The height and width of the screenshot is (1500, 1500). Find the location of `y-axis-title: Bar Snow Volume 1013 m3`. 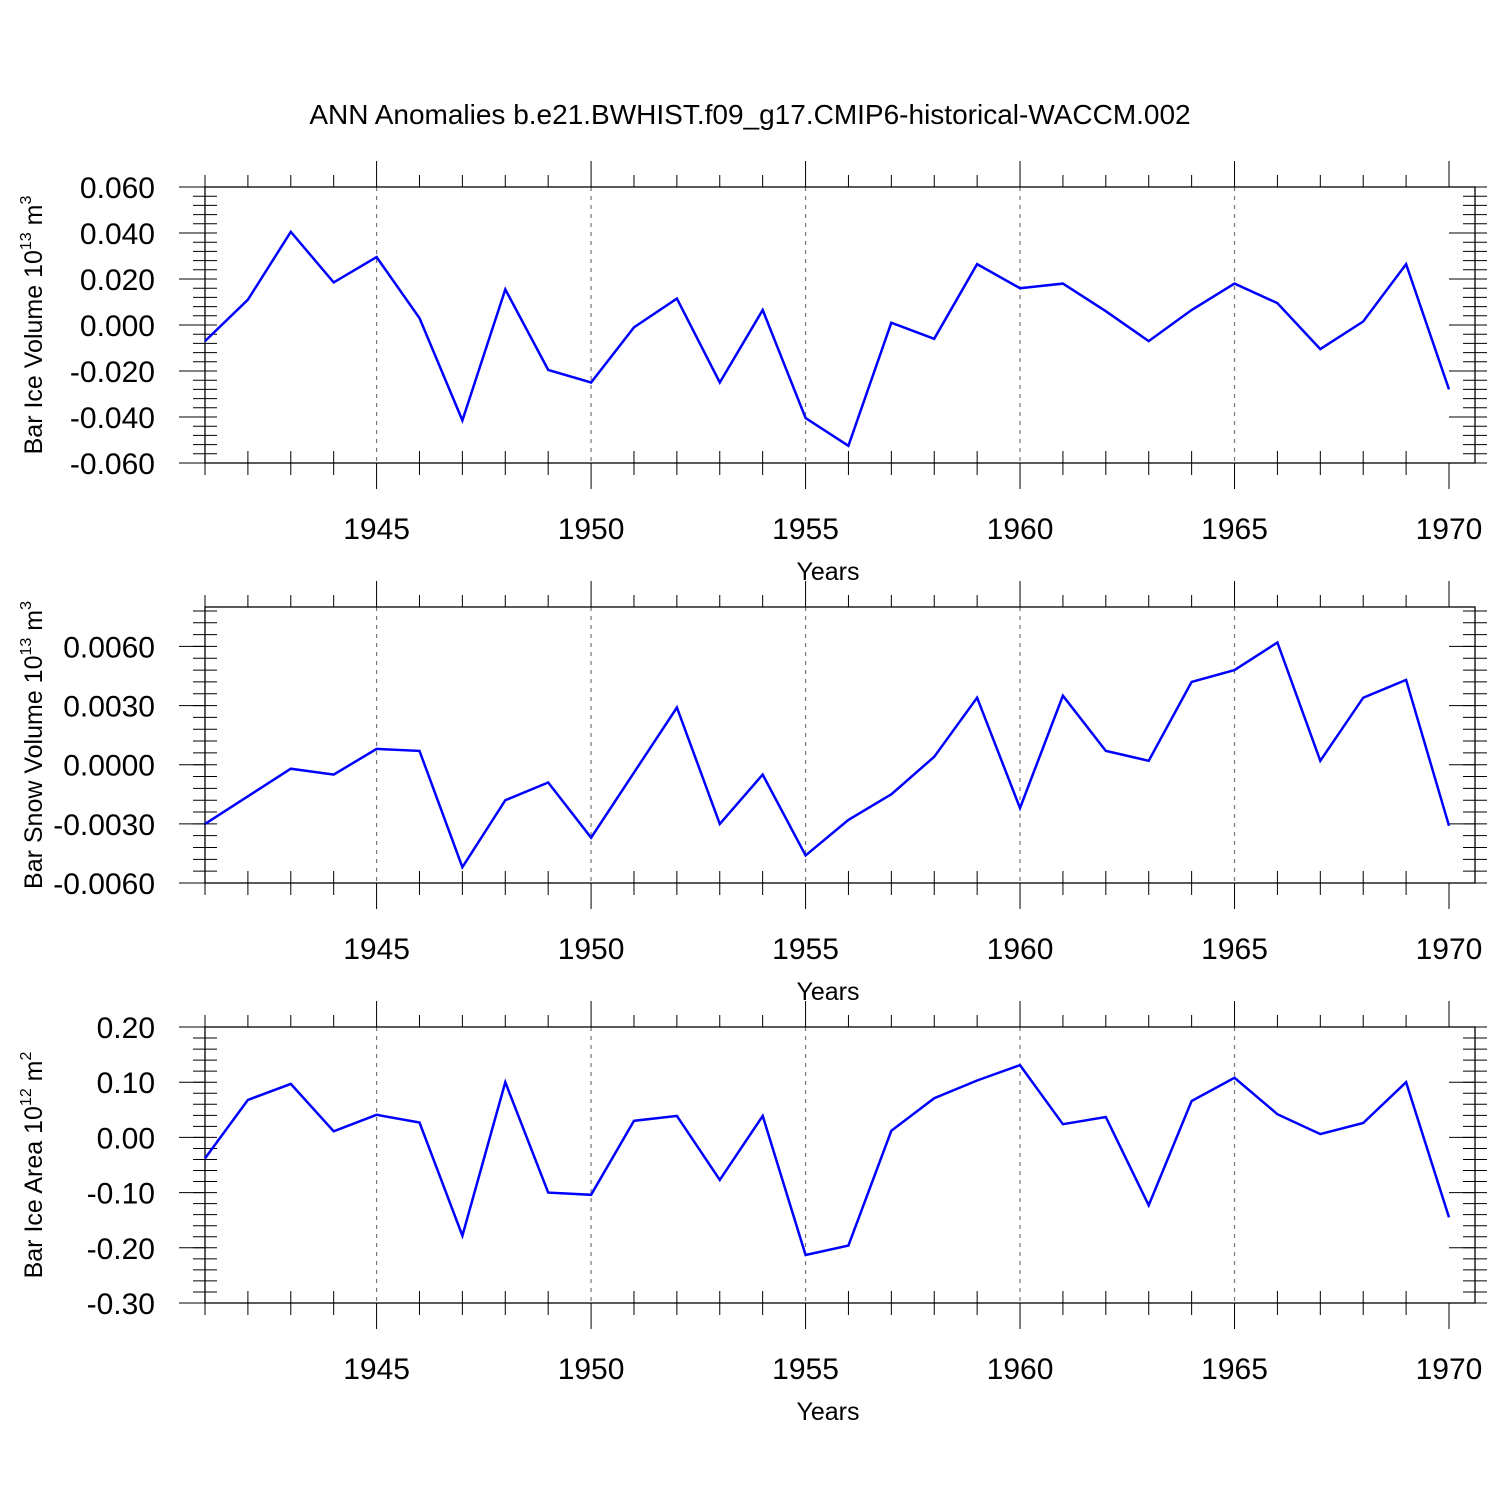

y-axis-title: Bar Snow Volume 1013 m3 is located at coordinates (33, 745).